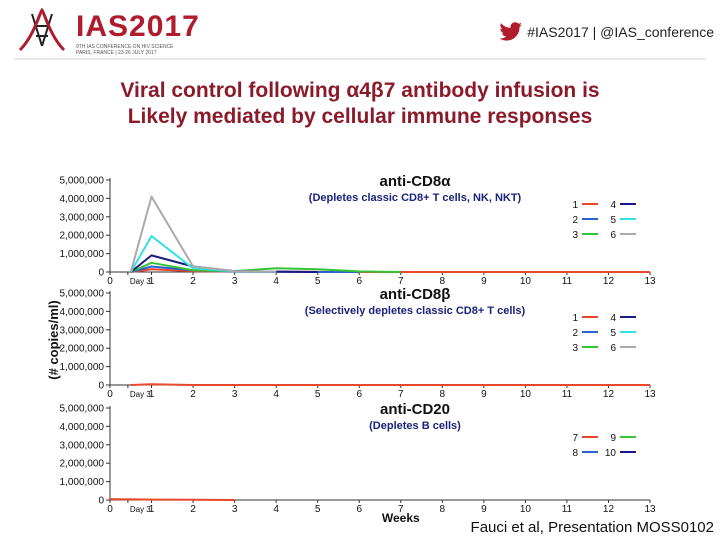 The height and width of the screenshot is (540, 720). What do you see at coordinates (620, 32) in the screenshot?
I see `hashtag-text: #IAS2017 | @IAS_conference` at bounding box center [620, 32].